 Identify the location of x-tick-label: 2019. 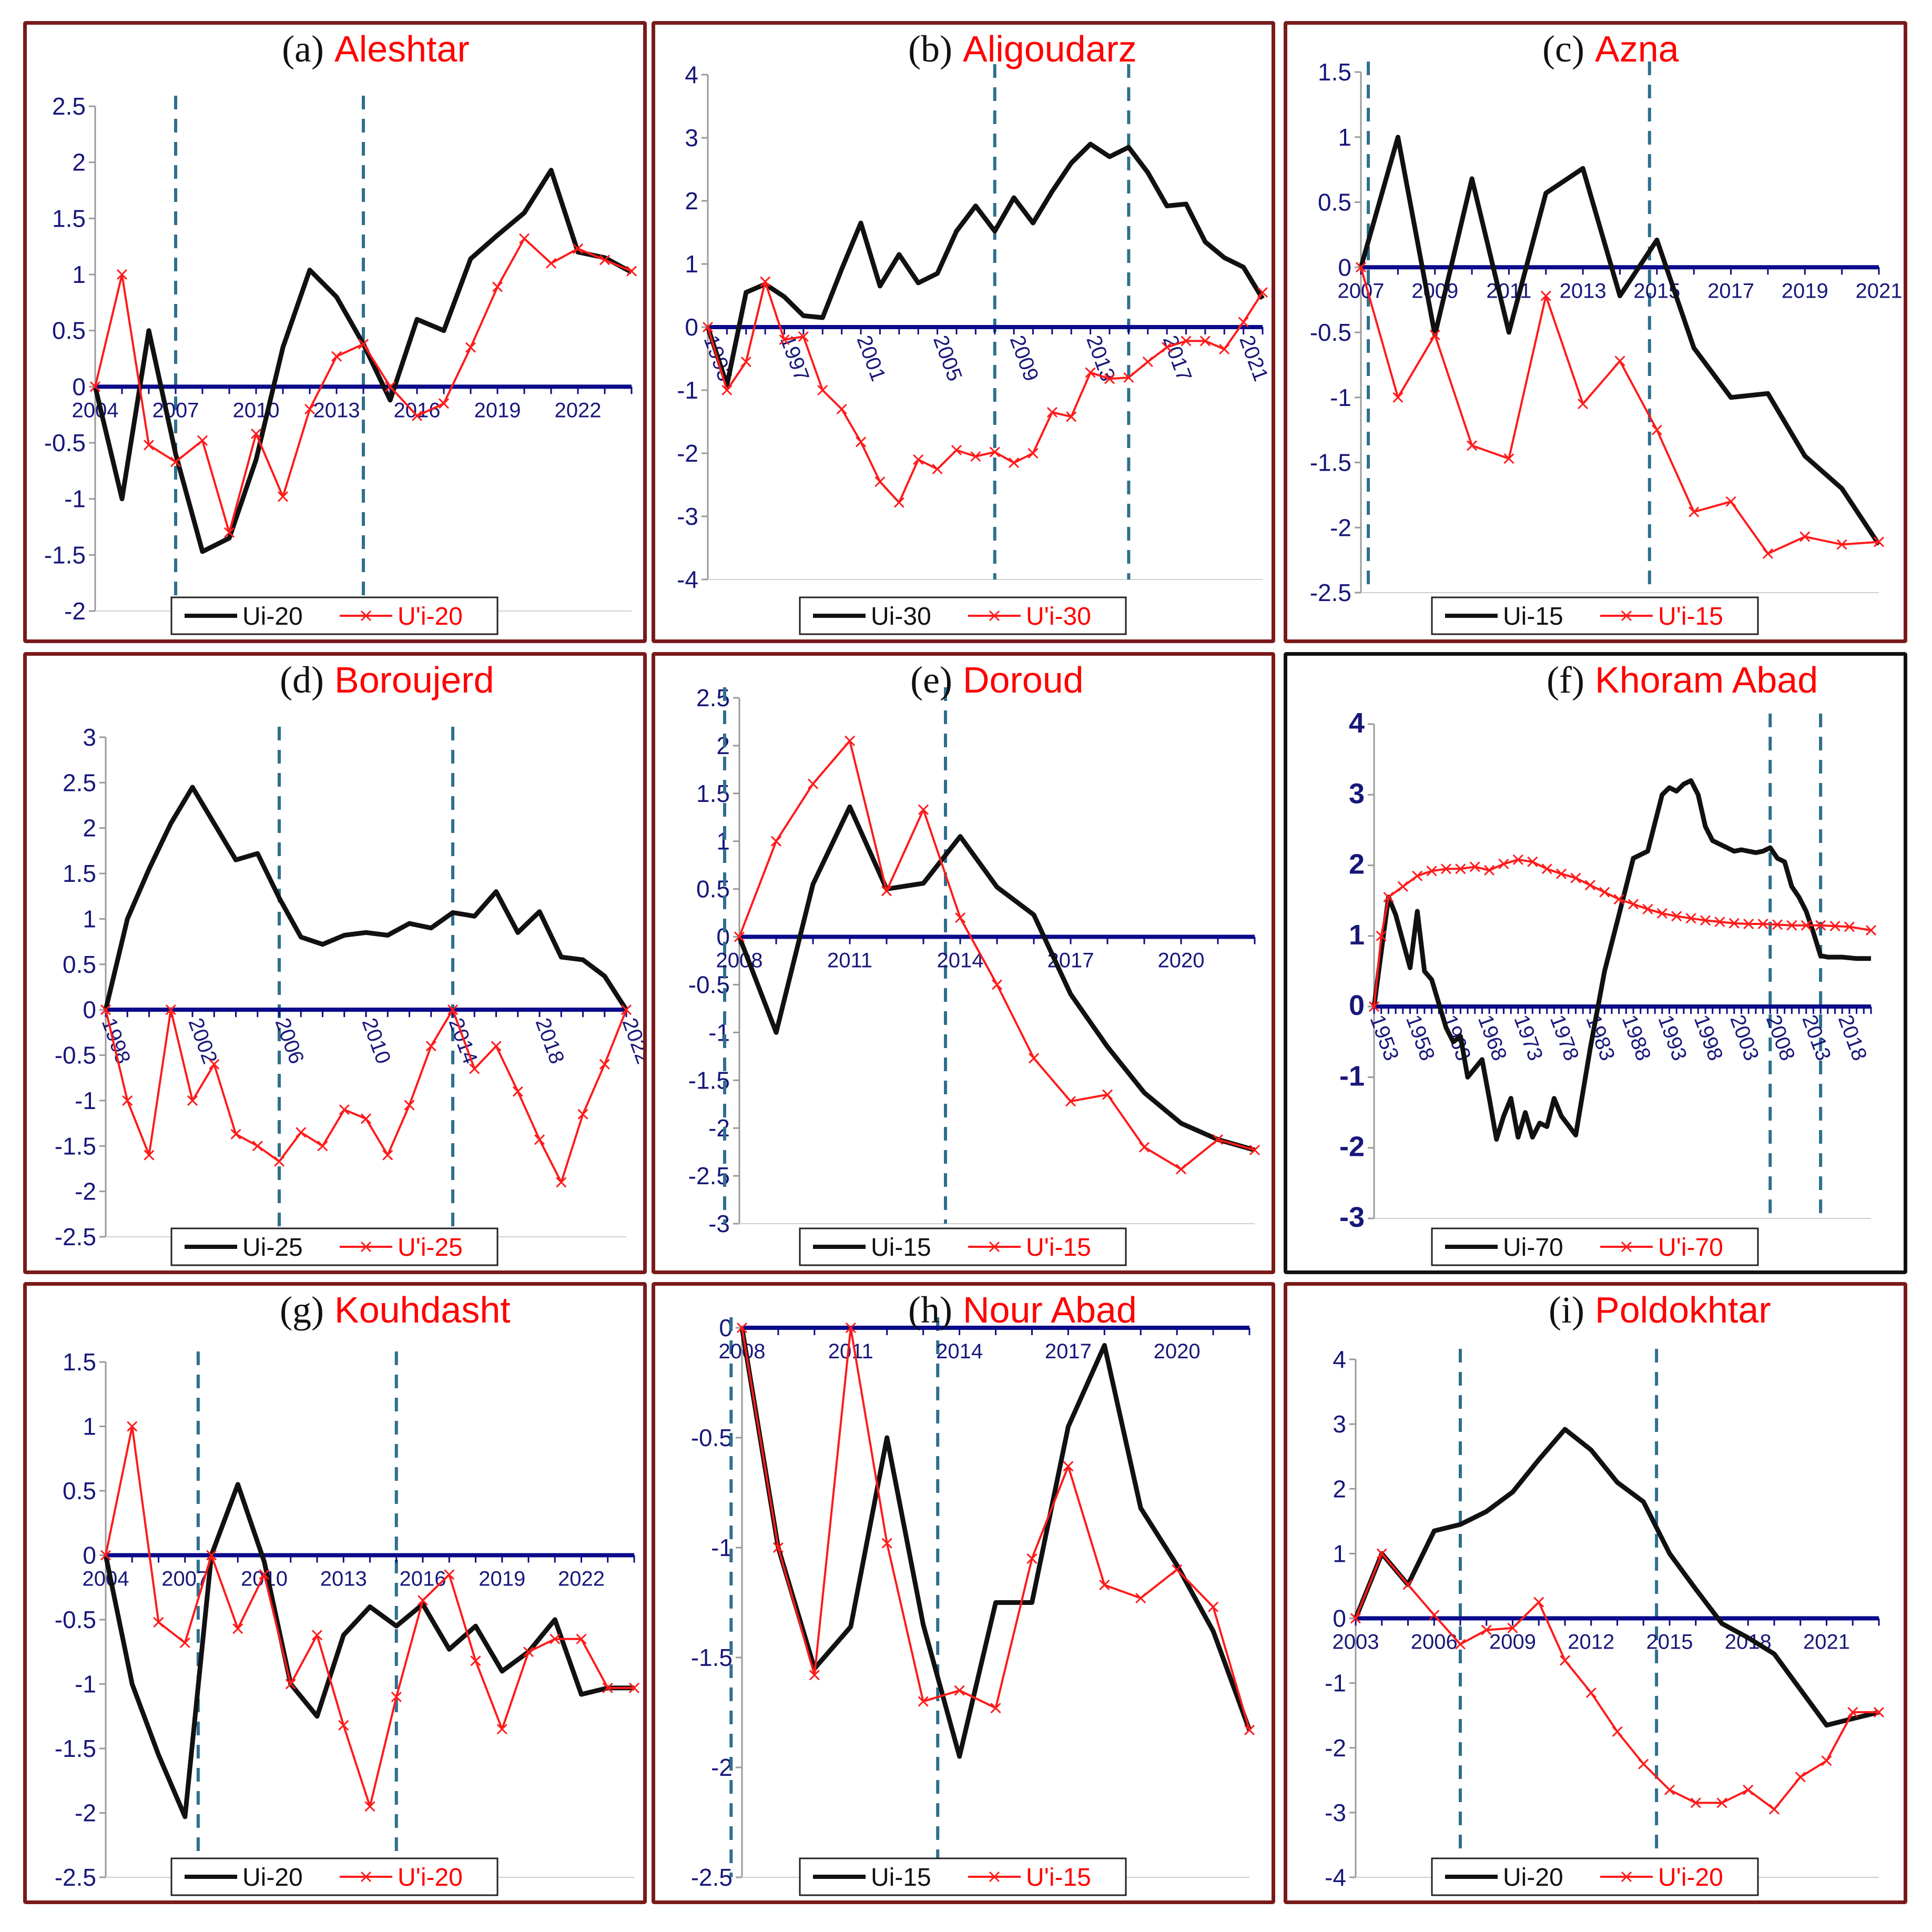
(1805, 290).